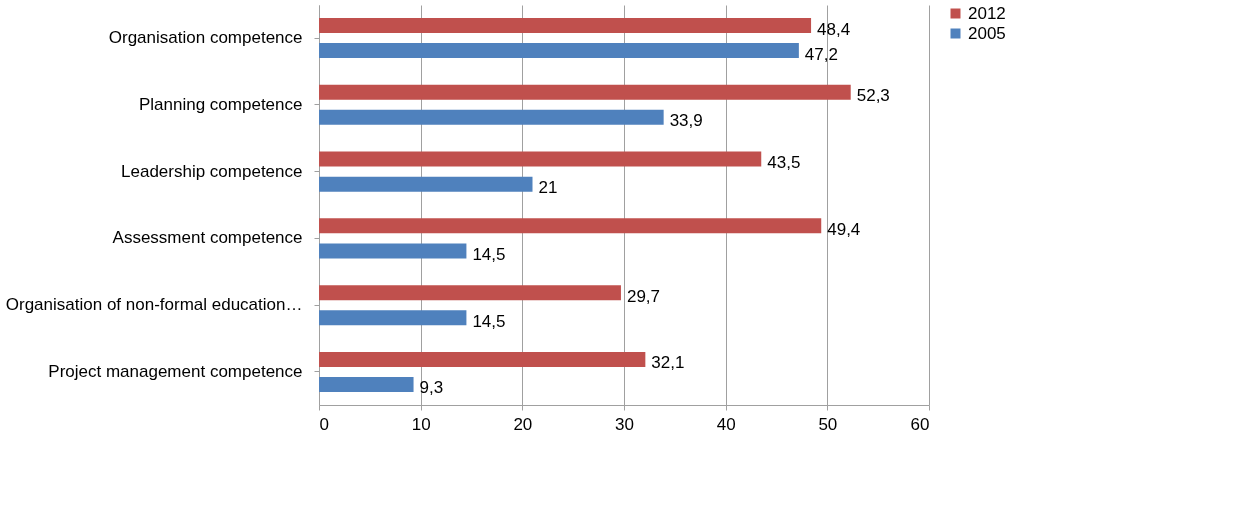 This screenshot has height=511, width=1246. Describe the element at coordinates (873, 96) in the screenshot. I see `data-label: 52,3` at that location.